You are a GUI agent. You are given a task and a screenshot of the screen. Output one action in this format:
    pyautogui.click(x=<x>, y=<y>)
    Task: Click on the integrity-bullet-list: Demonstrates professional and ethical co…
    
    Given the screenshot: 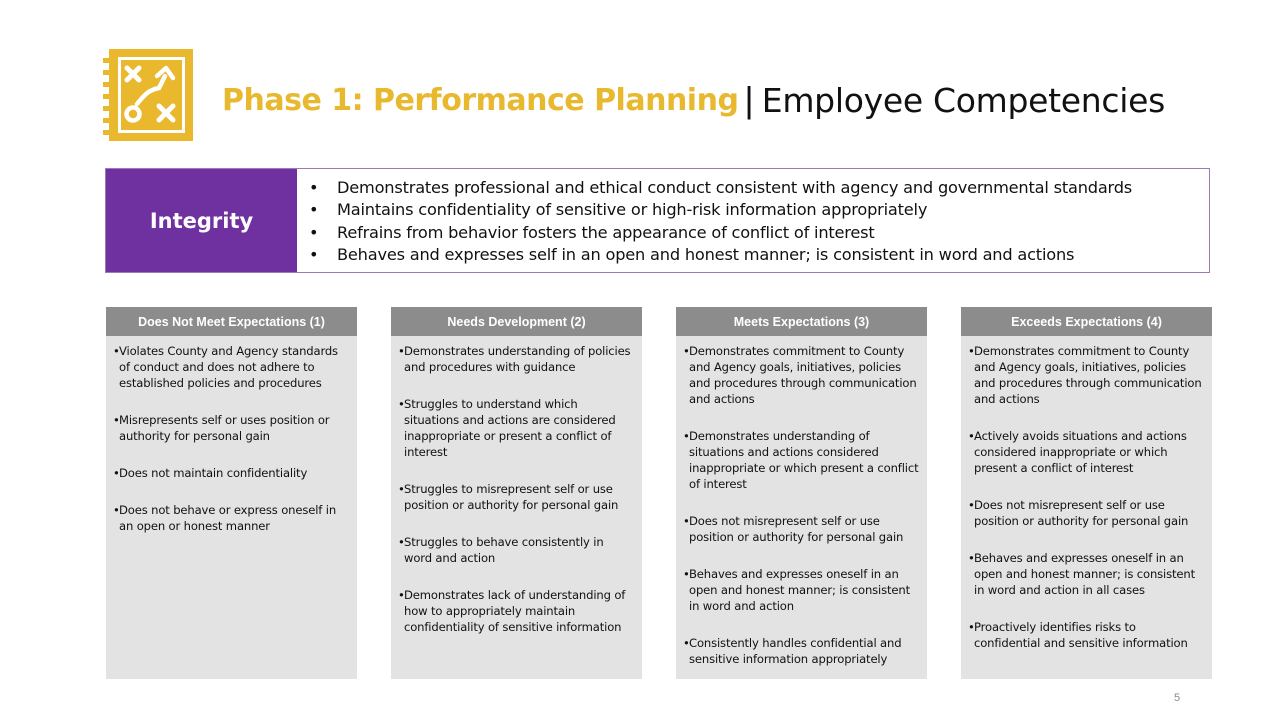 What is the action you would take?
    pyautogui.click(x=714, y=220)
    